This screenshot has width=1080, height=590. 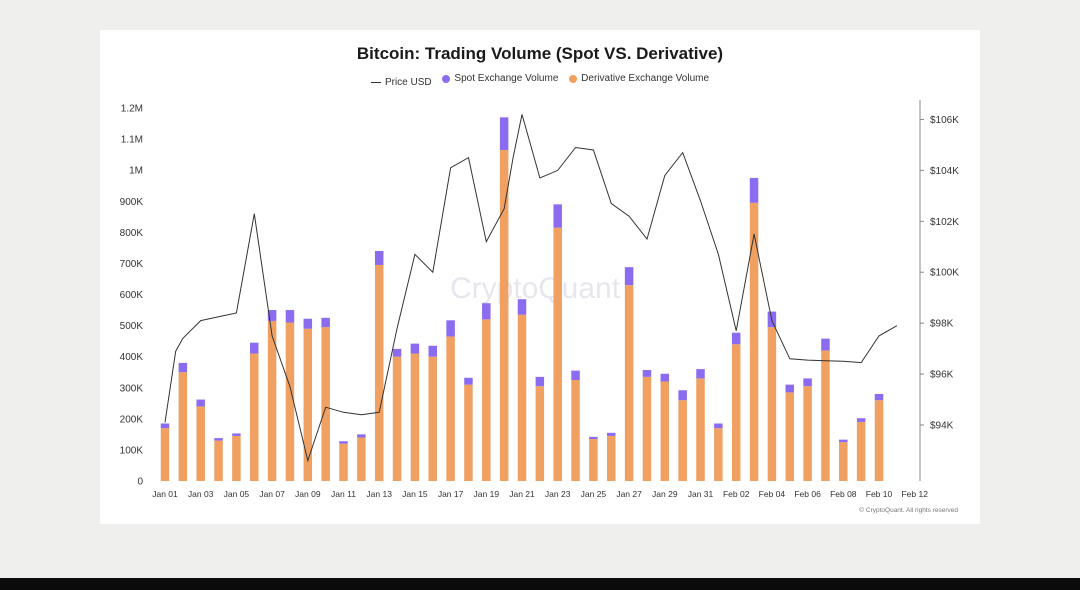 I want to click on x-tick-label: Jan 15, so click(x=415, y=494).